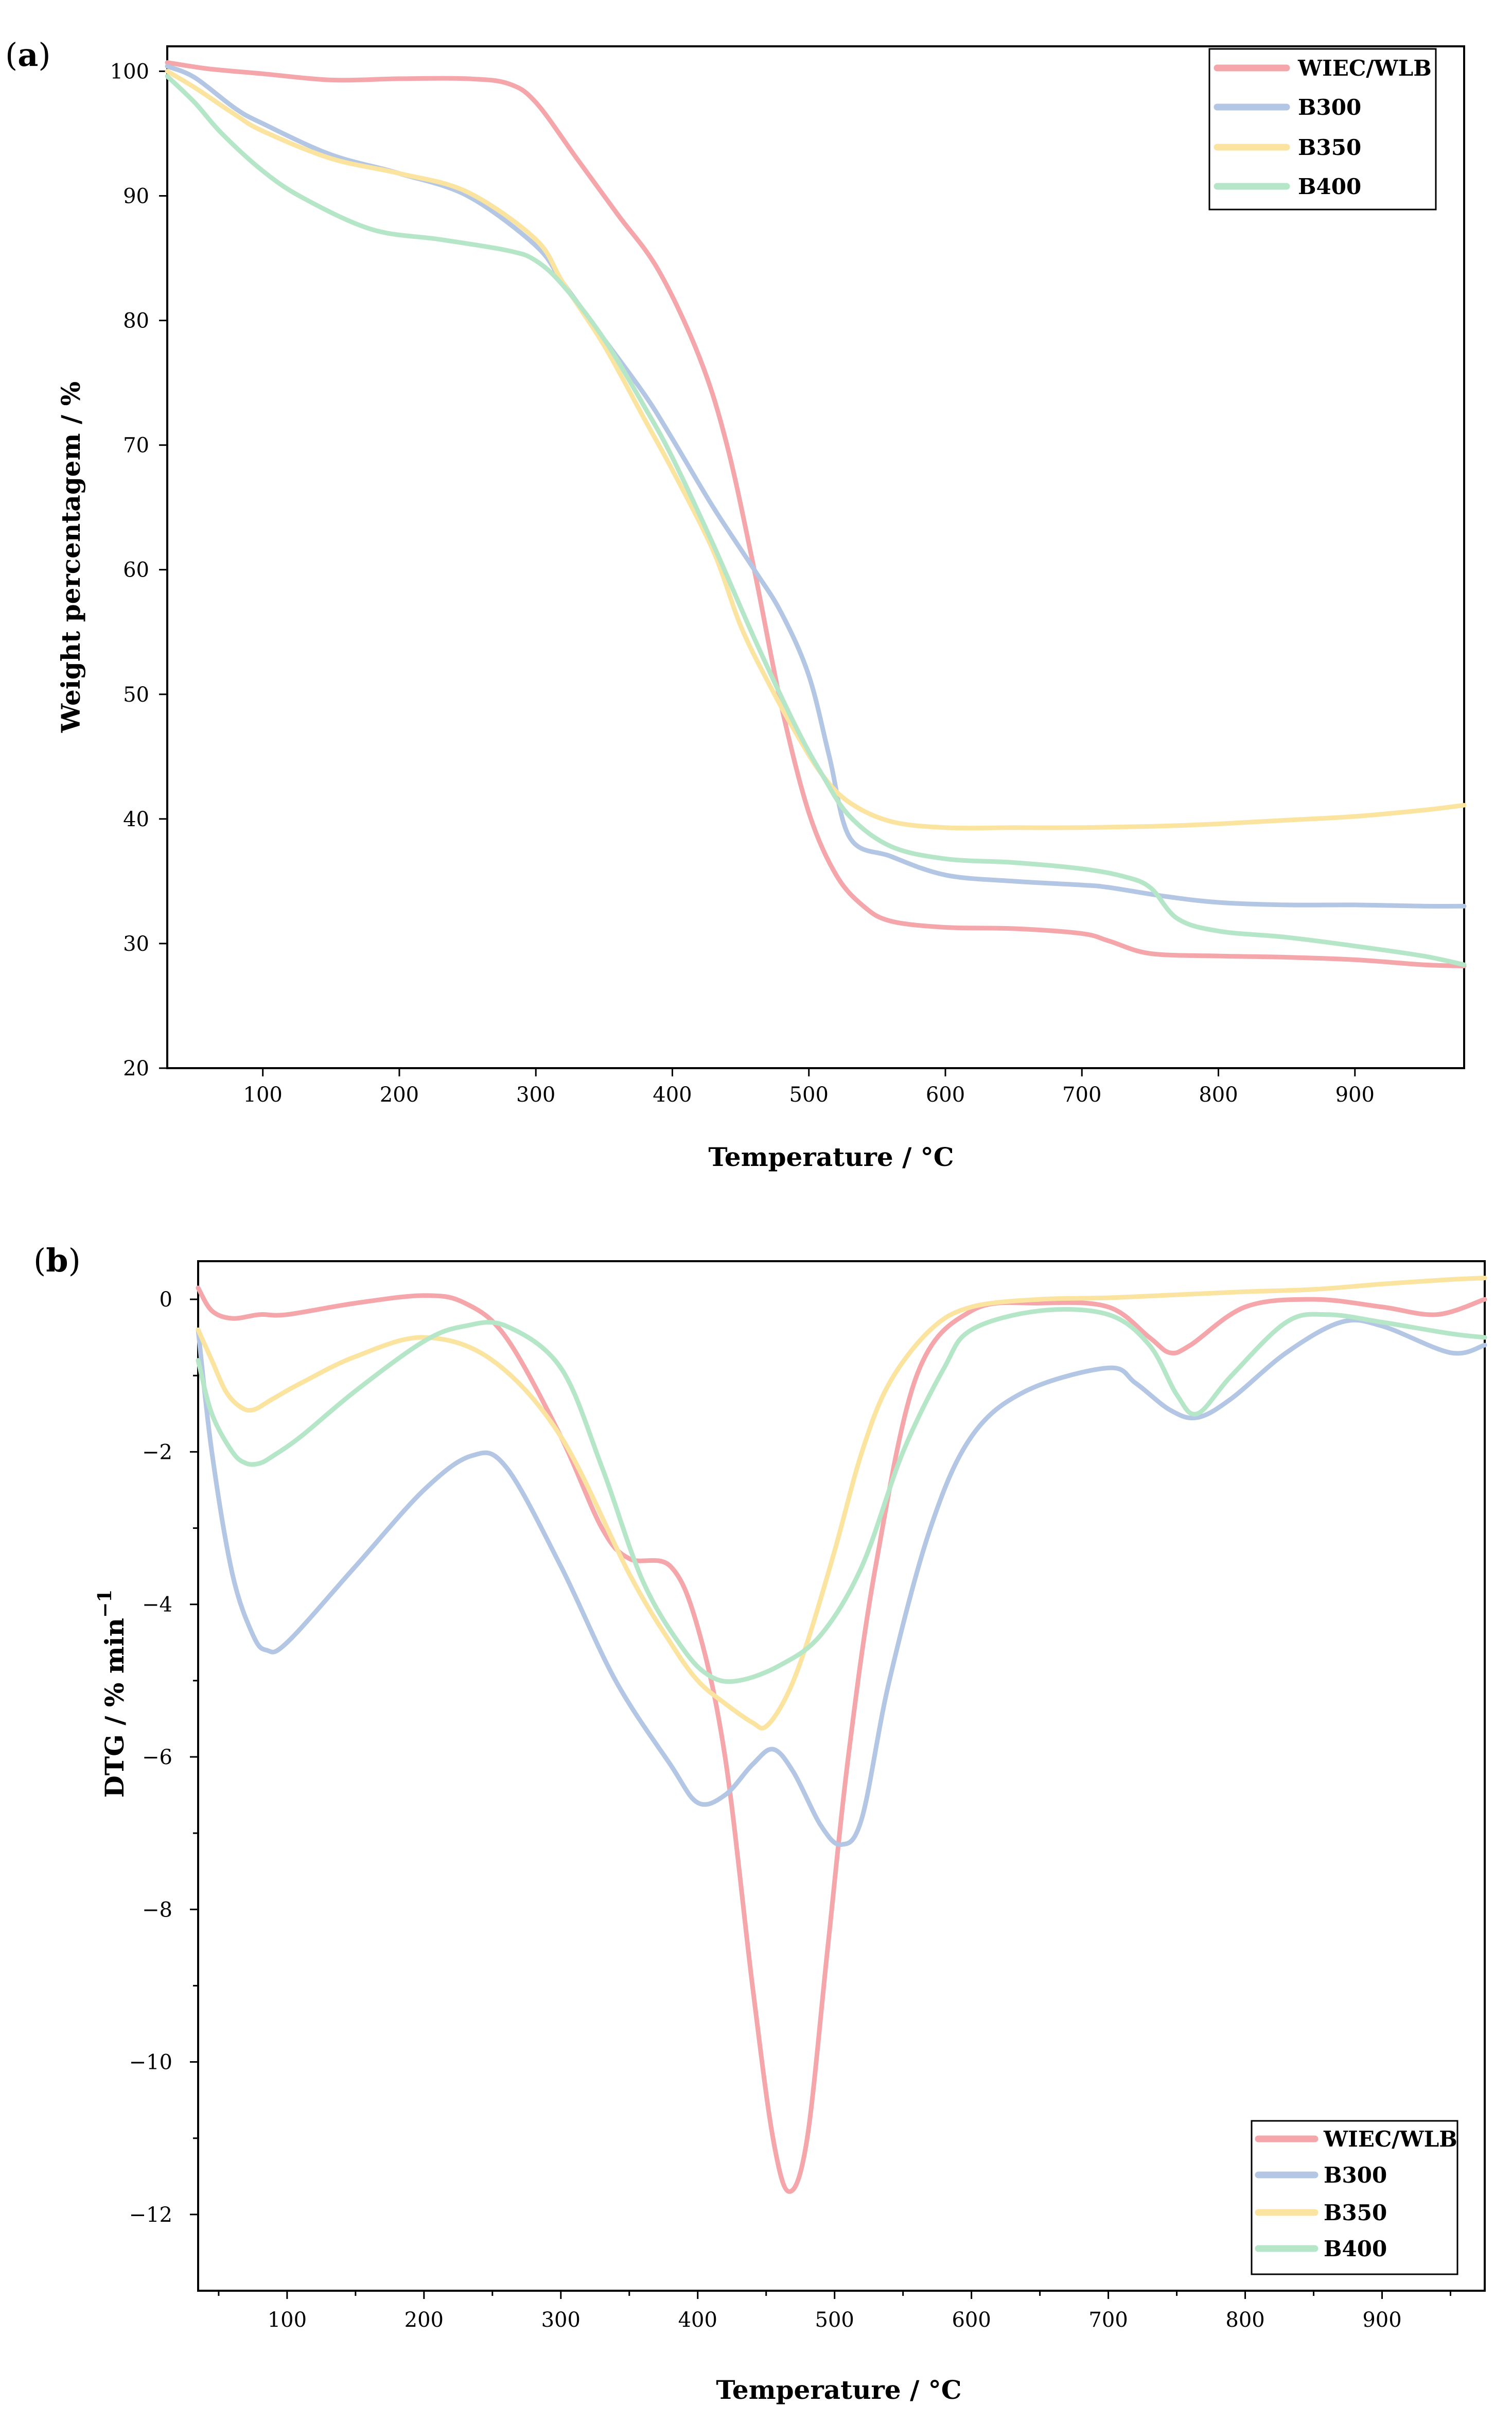 The image size is (1512, 2422). What do you see at coordinates (1355, 1095) in the screenshot?
I see `panel-a-x-tick-label-900: 900` at bounding box center [1355, 1095].